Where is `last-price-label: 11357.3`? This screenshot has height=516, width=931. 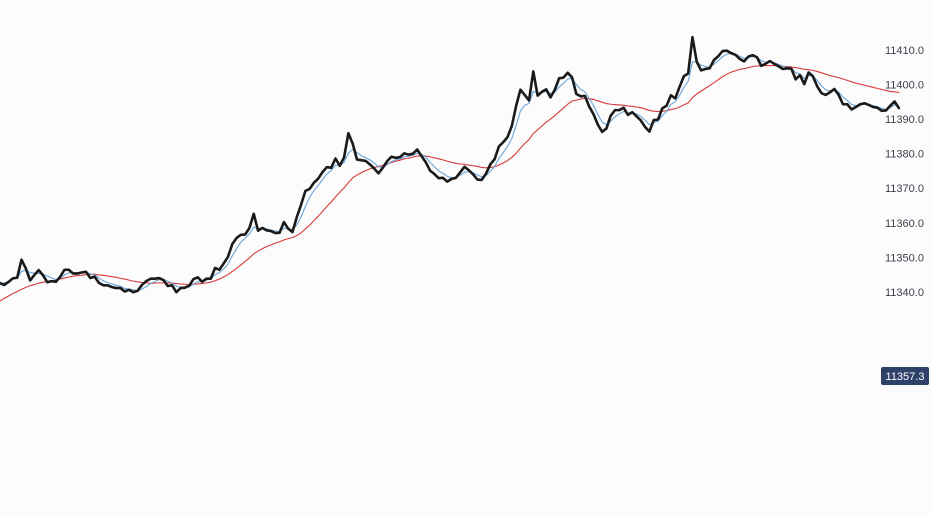 last-price-label: 11357.3 is located at coordinates (905, 377).